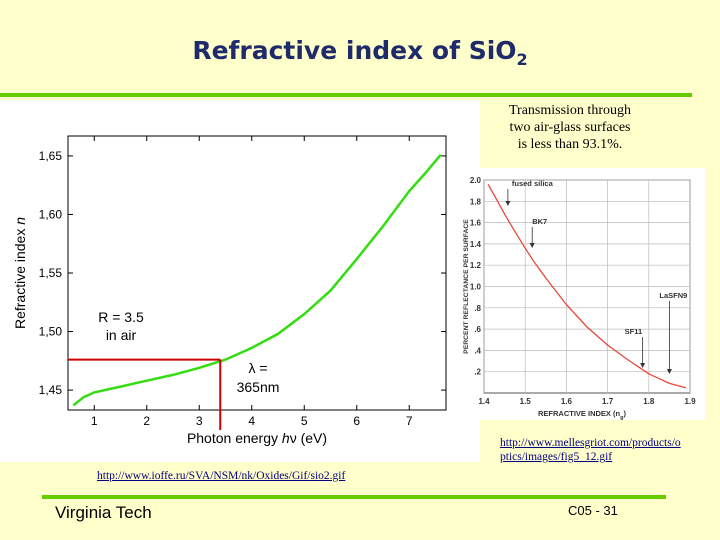 Image resolution: width=720 pixels, height=540 pixels. Describe the element at coordinates (51, 214) in the screenshot. I see `y-tick-label: 1,60` at that location.